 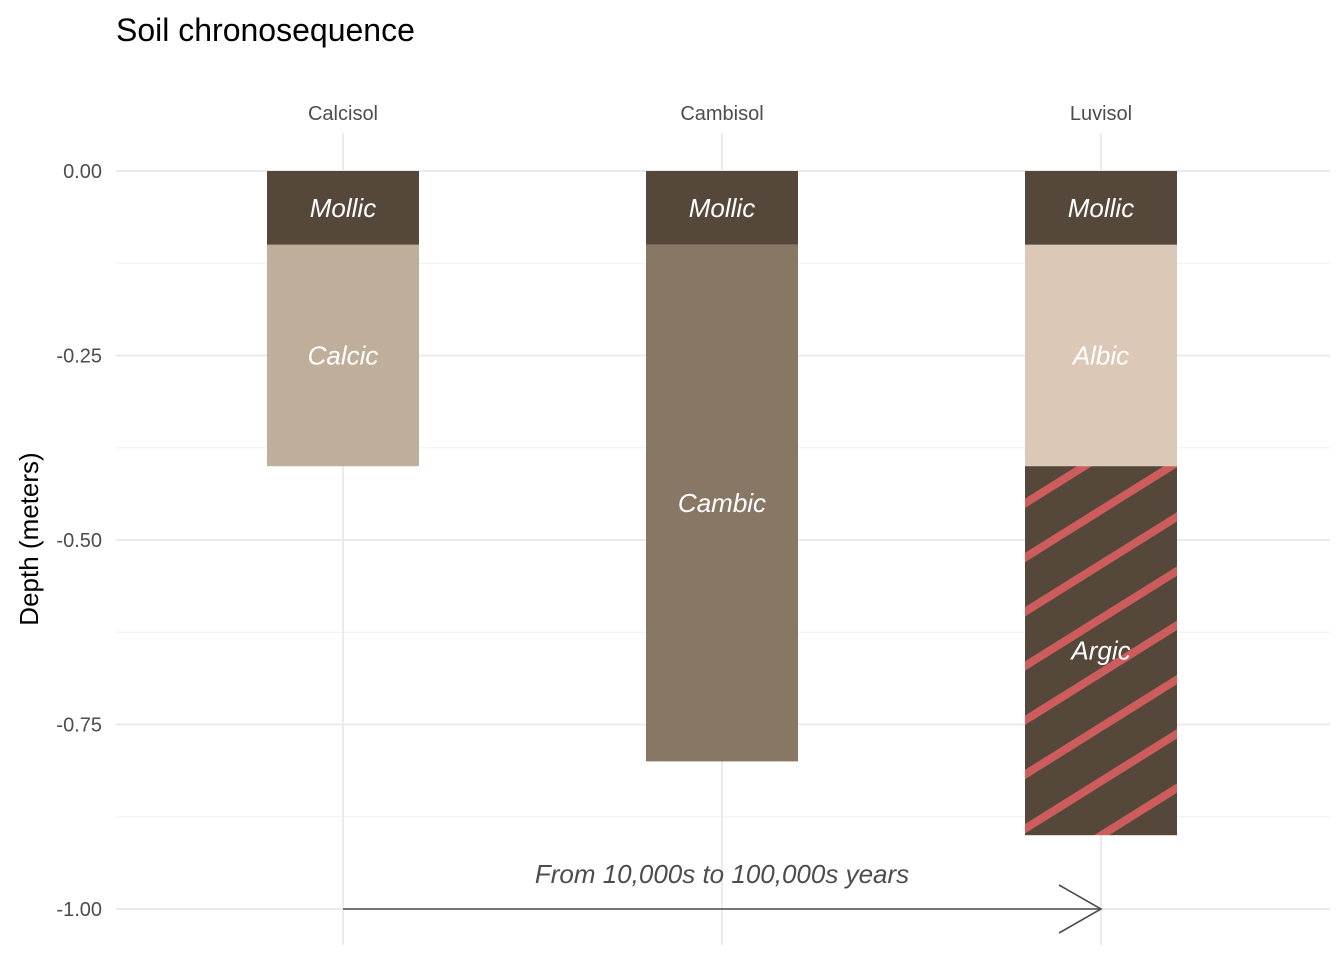 I want to click on x-tick-label: Calcisol, so click(x=343, y=114).